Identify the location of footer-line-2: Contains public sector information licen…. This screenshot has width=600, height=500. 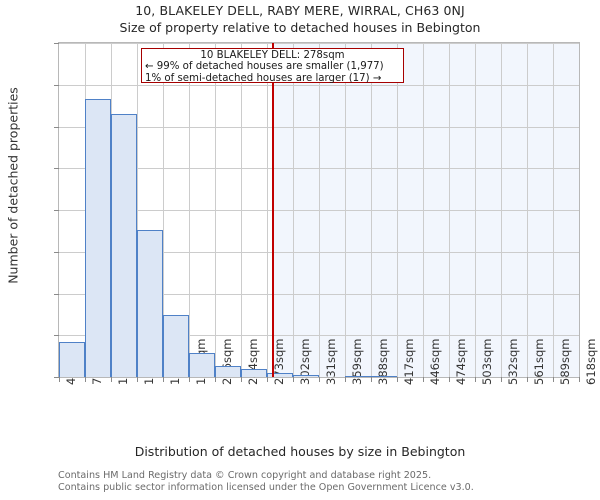
(266, 487).